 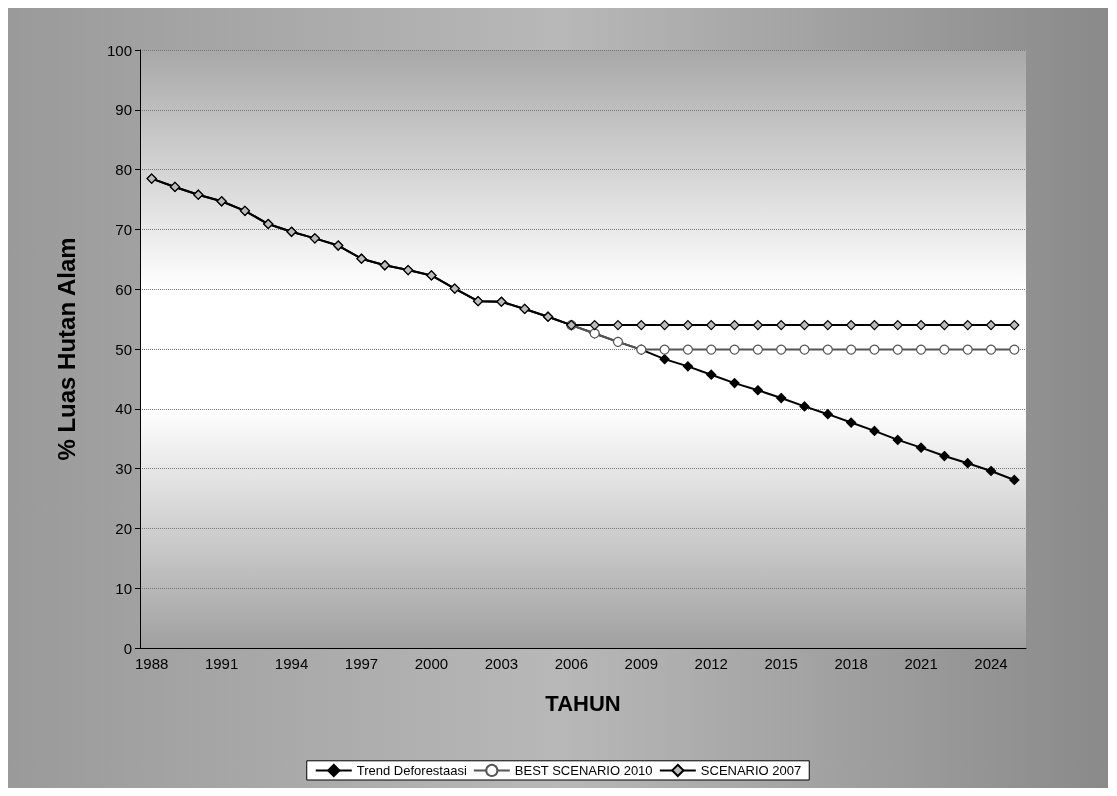 What do you see at coordinates (291, 663) in the screenshot?
I see `x-tick-label: 1994` at bounding box center [291, 663].